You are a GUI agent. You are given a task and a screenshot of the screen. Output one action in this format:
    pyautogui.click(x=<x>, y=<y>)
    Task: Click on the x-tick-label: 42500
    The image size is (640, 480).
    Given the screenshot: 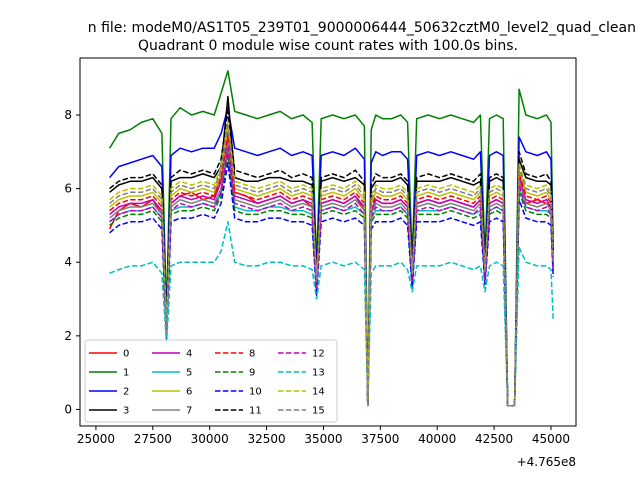 What is the action you would take?
    pyautogui.click(x=494, y=439)
    